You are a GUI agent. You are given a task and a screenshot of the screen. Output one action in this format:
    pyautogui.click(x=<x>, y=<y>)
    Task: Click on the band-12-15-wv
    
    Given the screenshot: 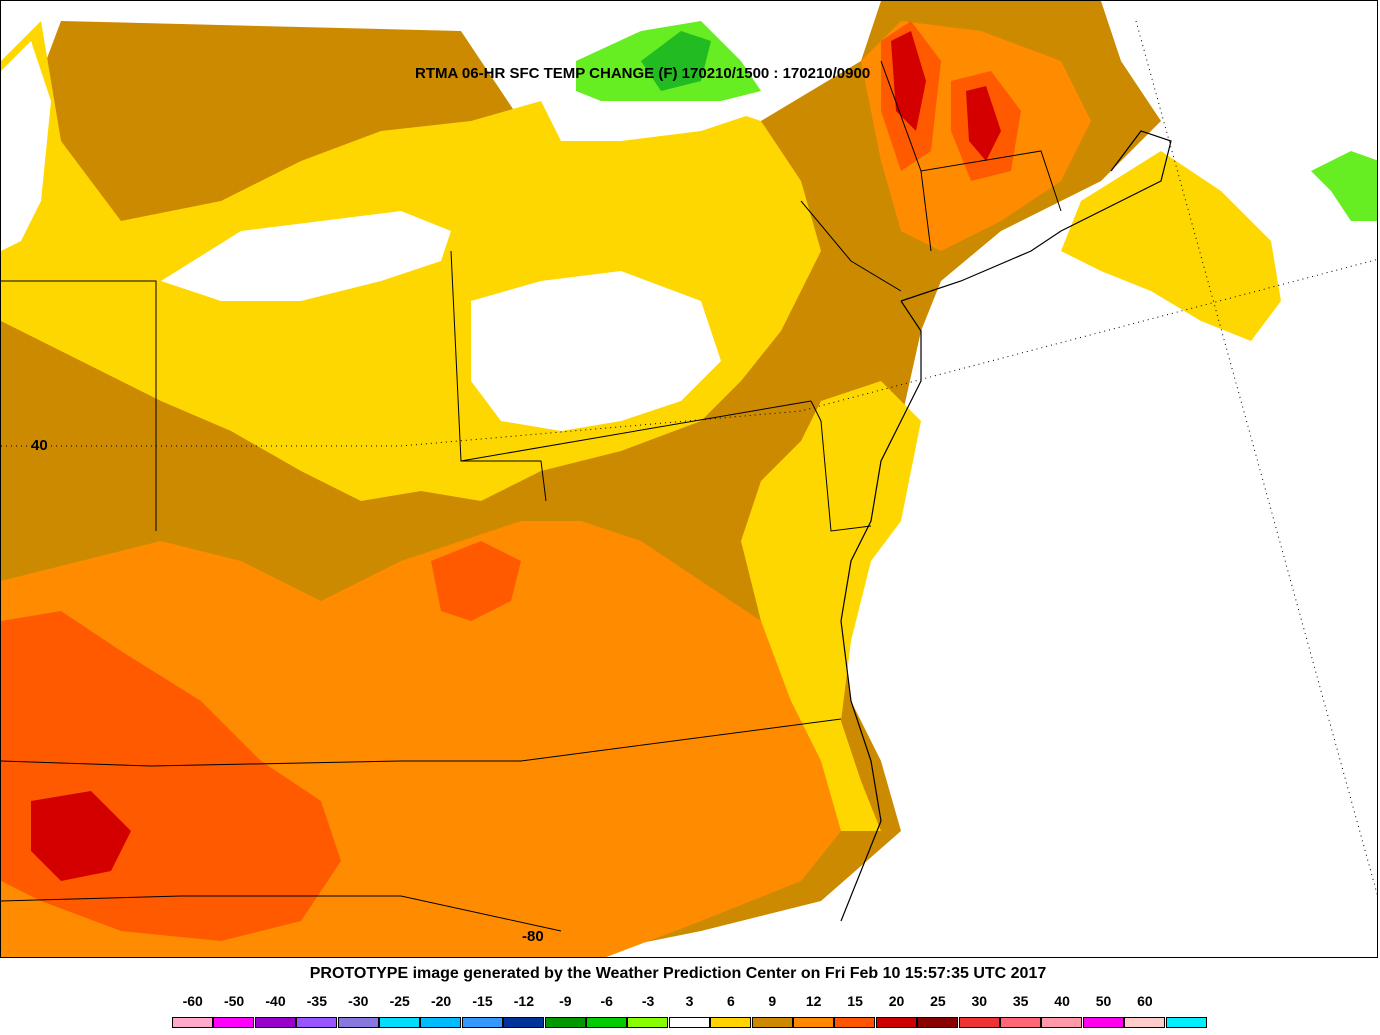 What is the action you would take?
    pyautogui.click(x=476, y=581)
    